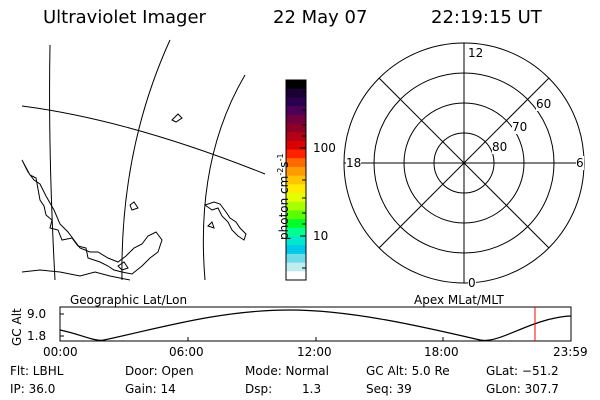  I want to click on mlat-70-label: 70, so click(520, 127).